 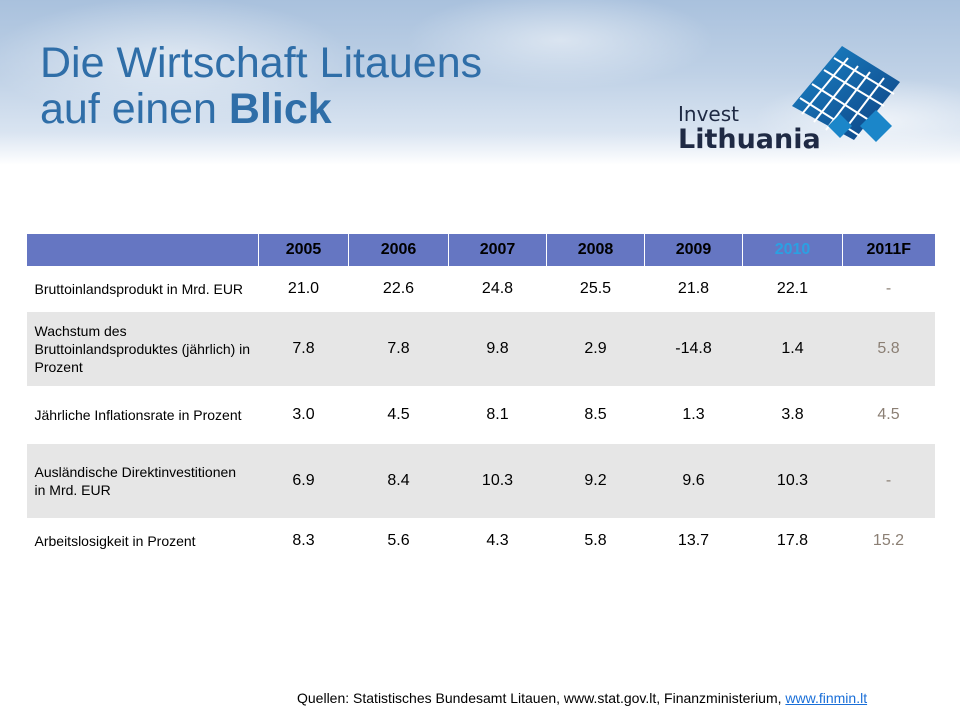 I want to click on year-header: 2008, so click(x=595, y=250).